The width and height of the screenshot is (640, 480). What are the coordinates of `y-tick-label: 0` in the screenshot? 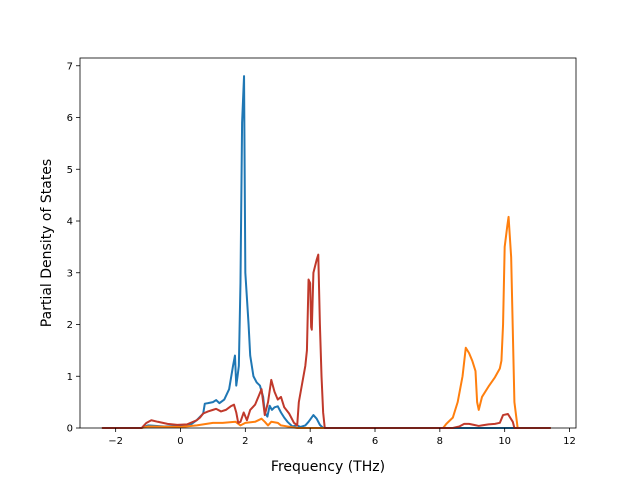 It's located at (70, 429).